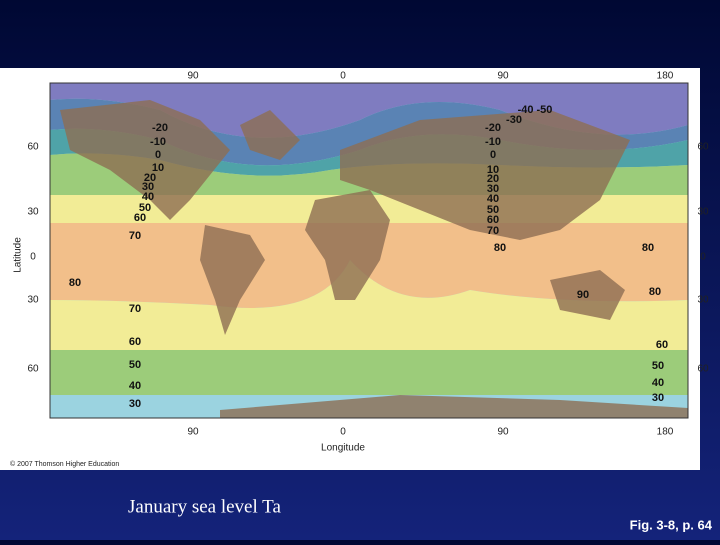 Image resolution: width=720 pixels, height=545 pixels. What do you see at coordinates (514, 120) in the screenshot?
I see `isotherm-label: -30` at bounding box center [514, 120].